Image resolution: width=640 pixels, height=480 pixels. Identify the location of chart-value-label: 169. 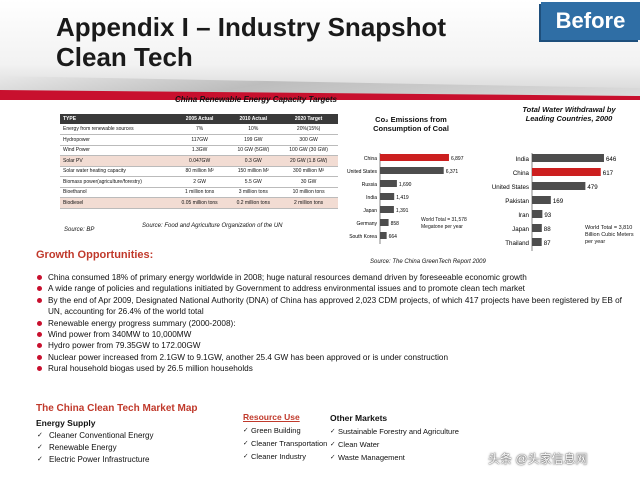
(558, 201).